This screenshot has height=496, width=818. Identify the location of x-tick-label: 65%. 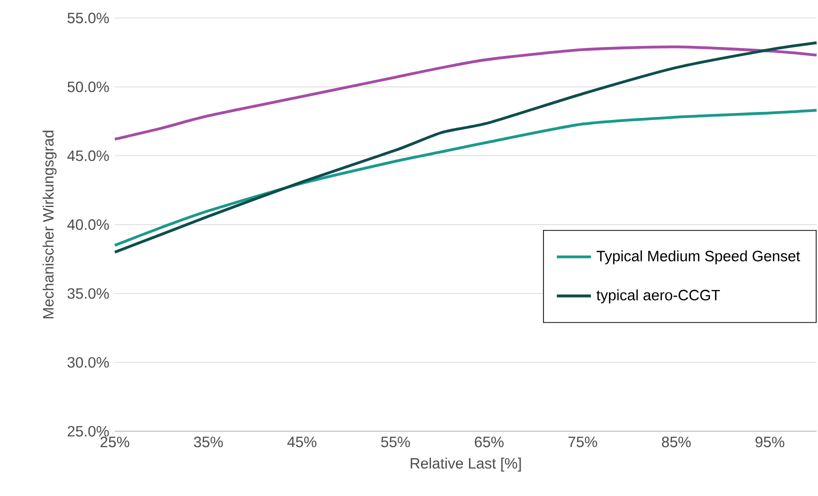
(489, 442).